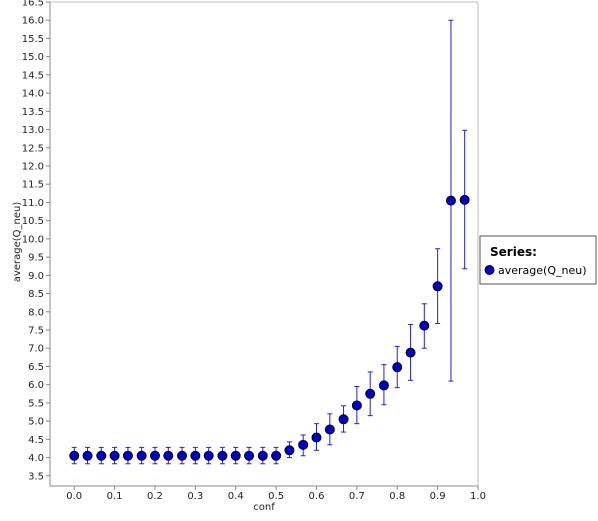 This screenshot has height=521, width=598. I want to click on y-tick-label: 13.5, so click(33, 112).